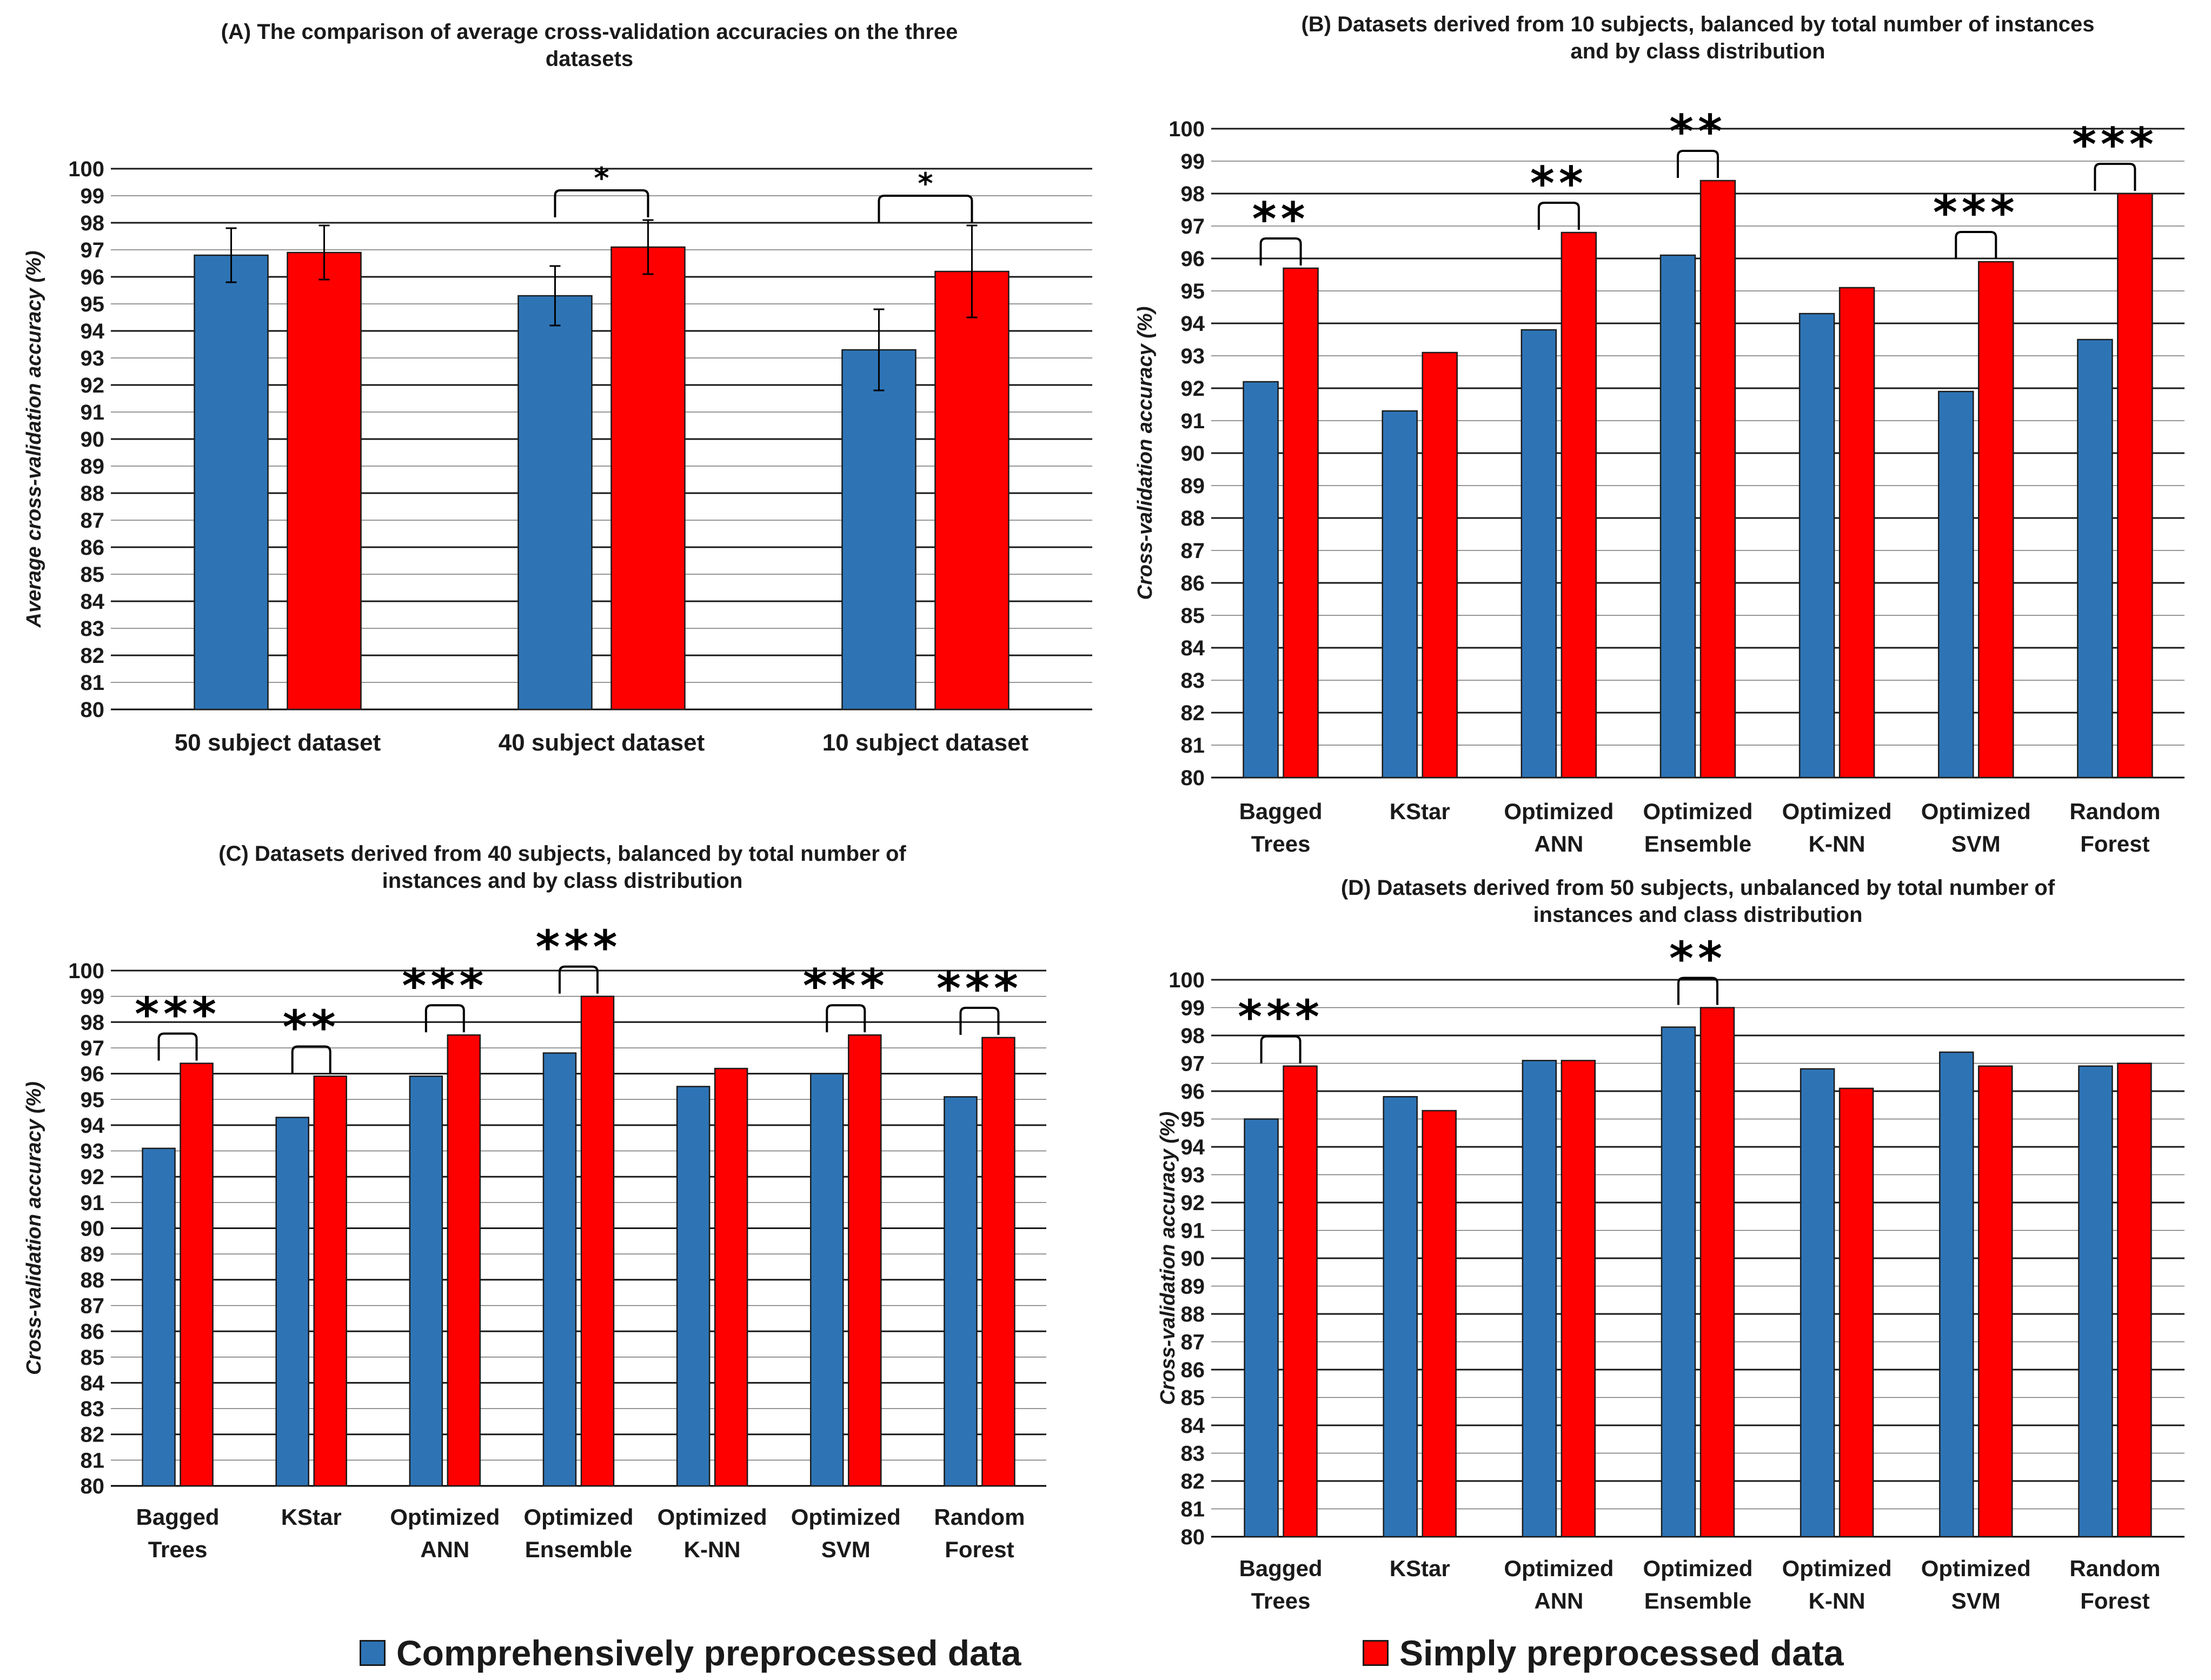  What do you see at coordinates (590, 59) in the screenshot?
I see `chart-a-title-line: datasets` at bounding box center [590, 59].